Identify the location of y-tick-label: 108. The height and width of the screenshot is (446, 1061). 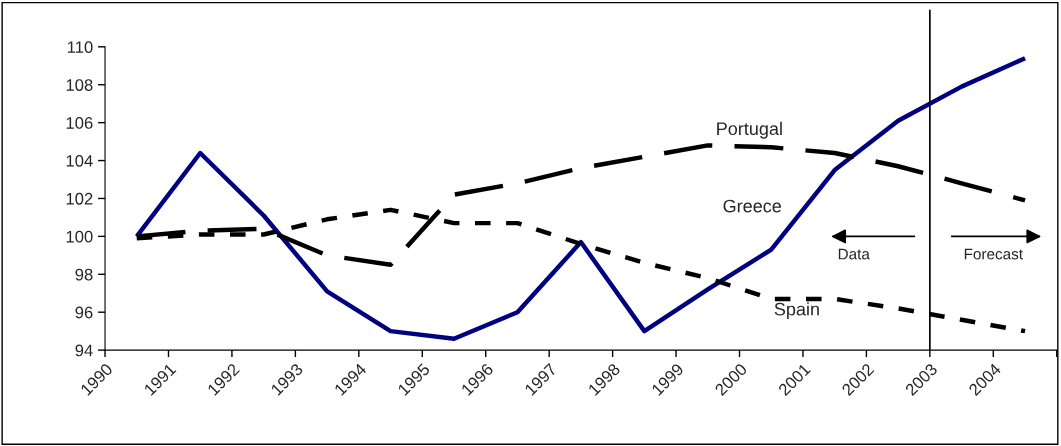
(79, 85).